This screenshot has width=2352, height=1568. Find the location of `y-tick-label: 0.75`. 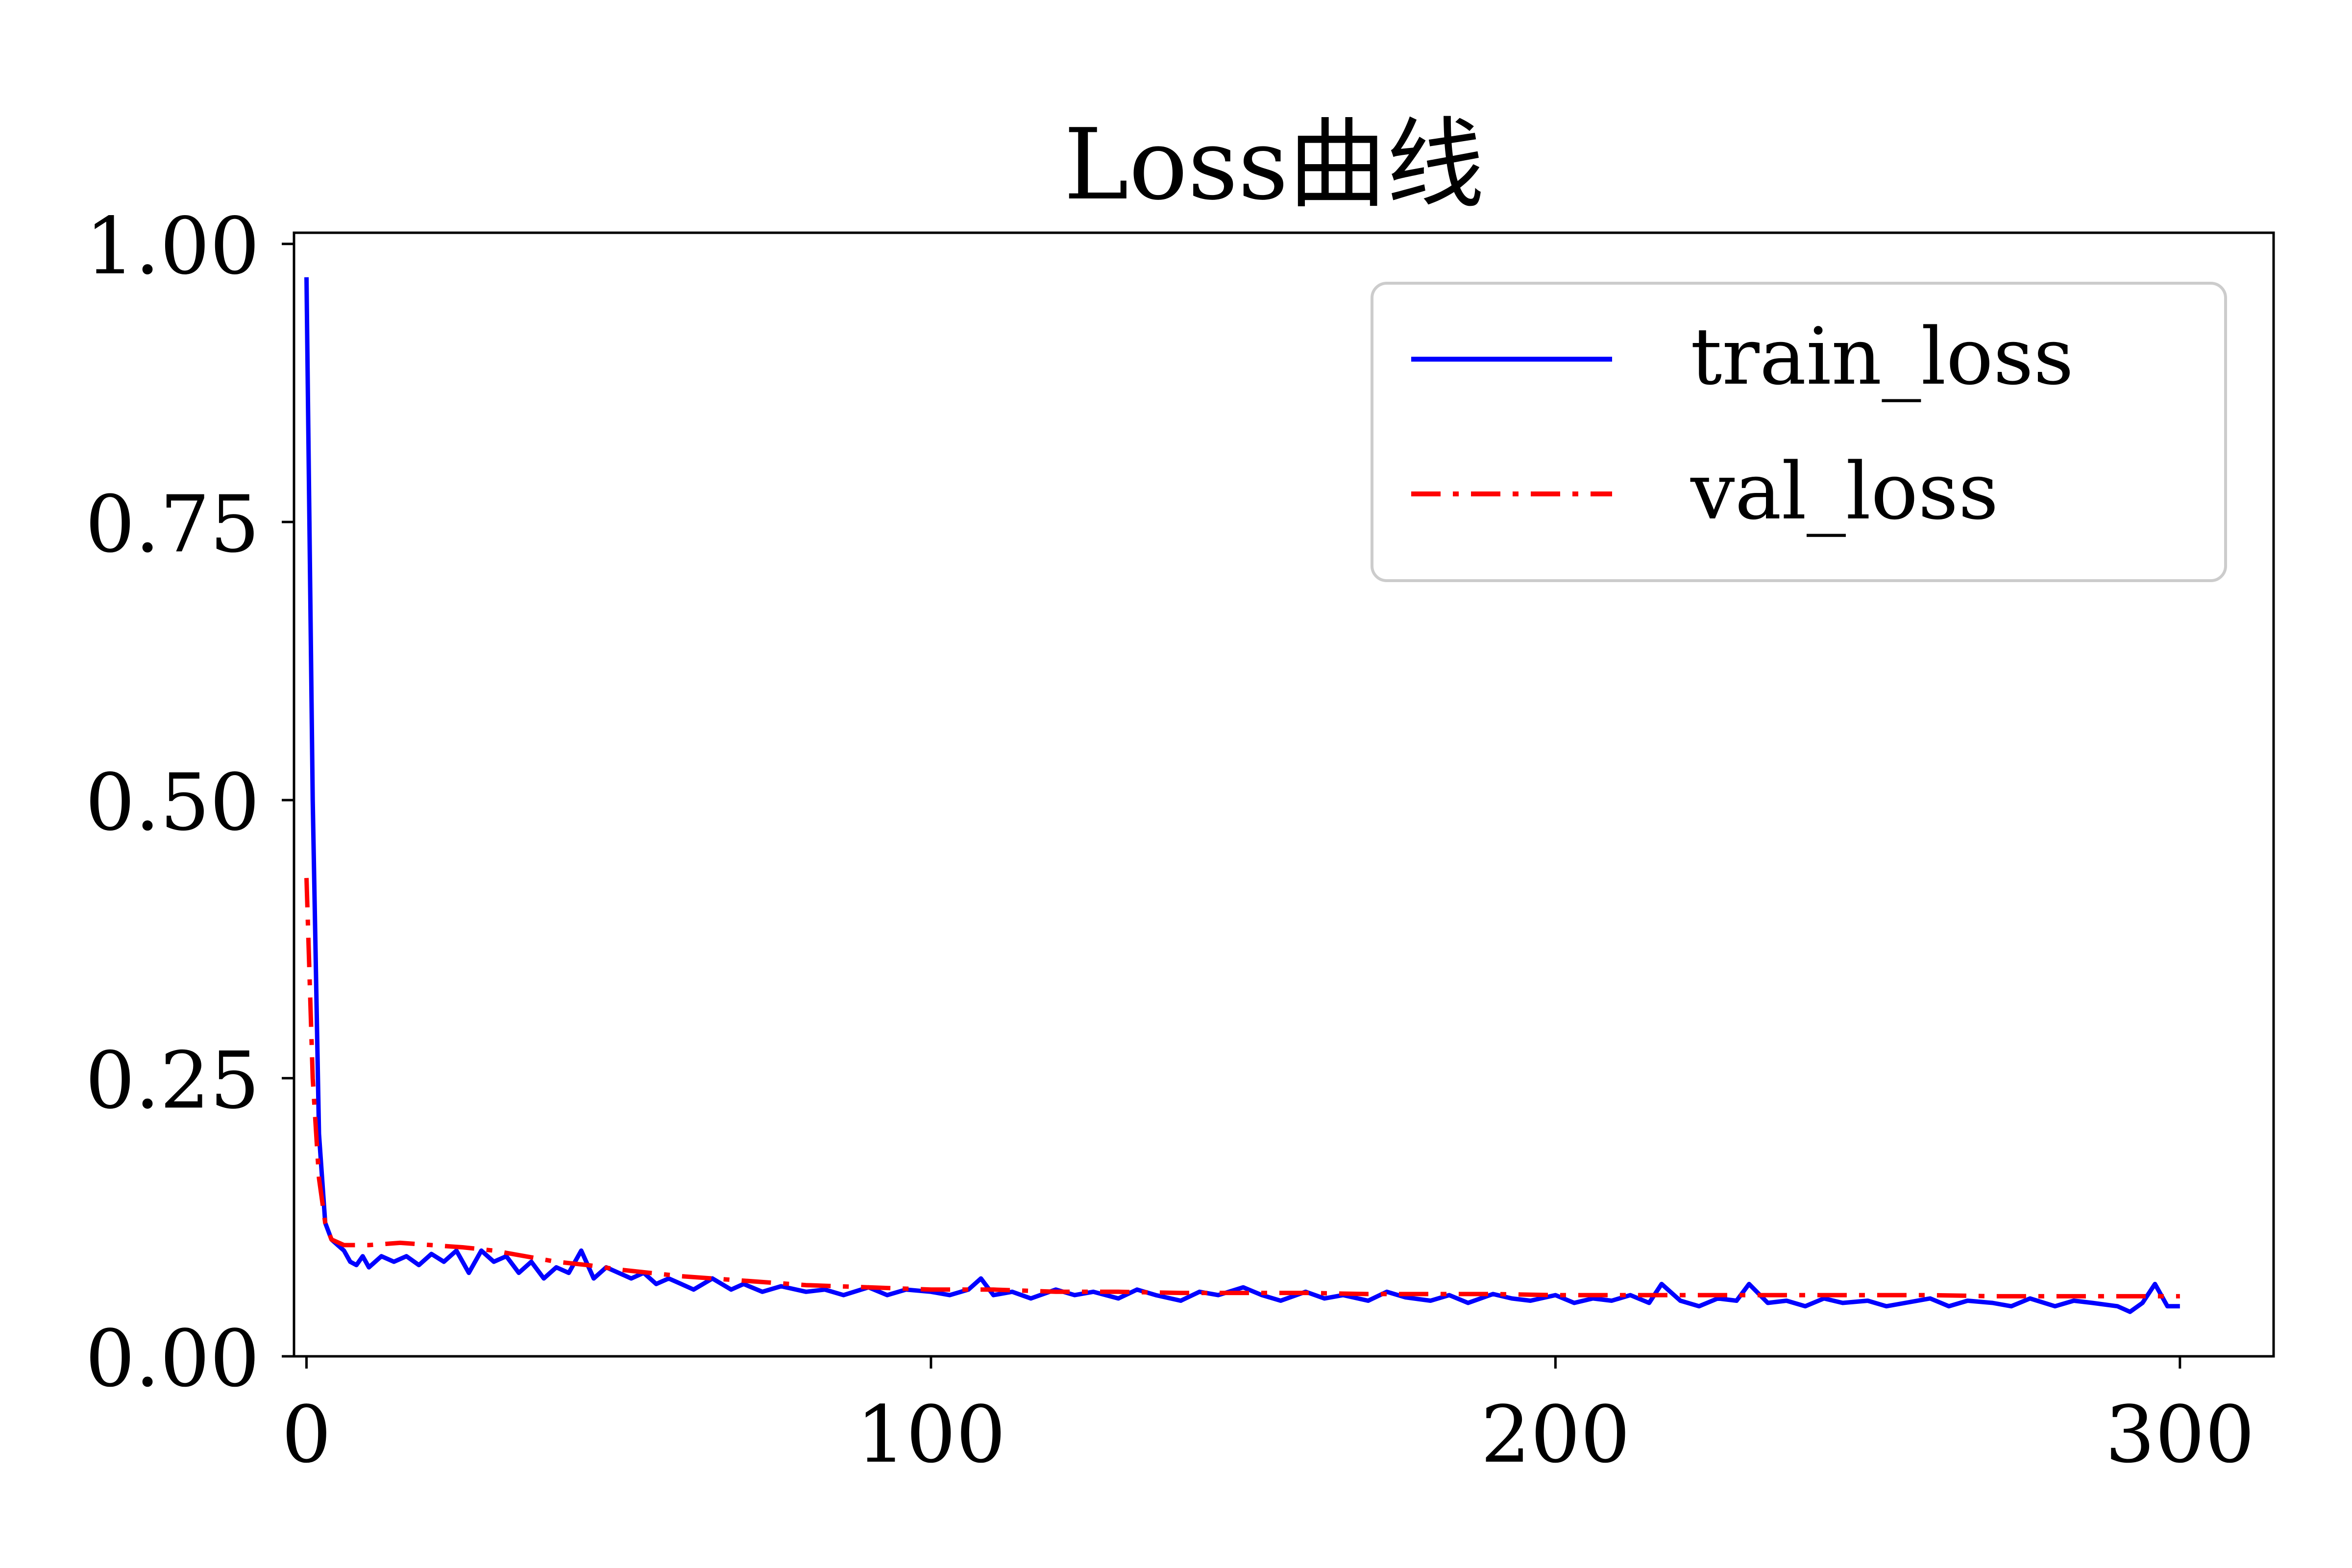

y-tick-label: 0.75 is located at coordinates (172, 524).